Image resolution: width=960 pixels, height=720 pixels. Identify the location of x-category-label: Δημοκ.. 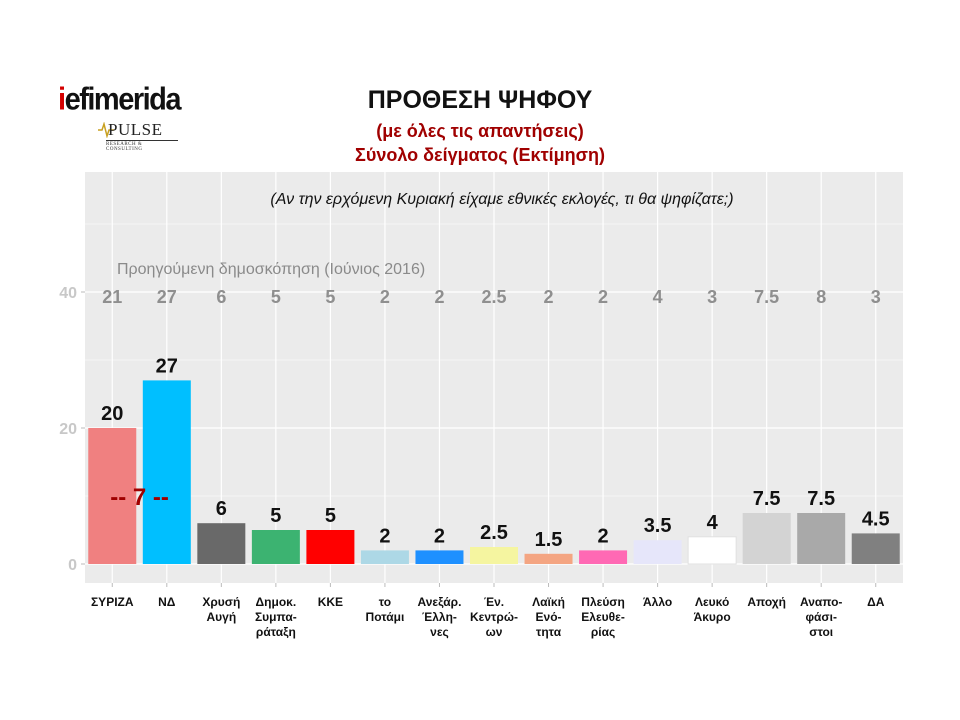
(276, 602).